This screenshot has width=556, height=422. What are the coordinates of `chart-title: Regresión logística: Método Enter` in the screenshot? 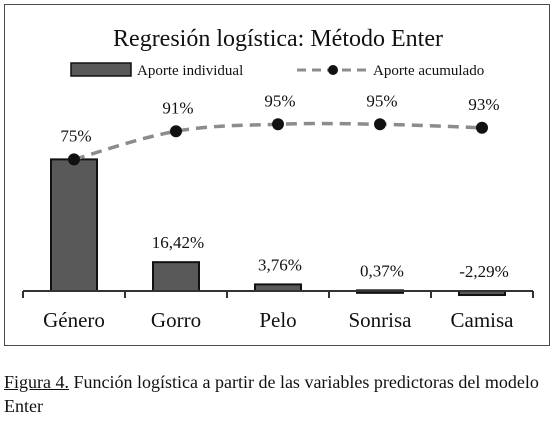 It's located at (278, 39).